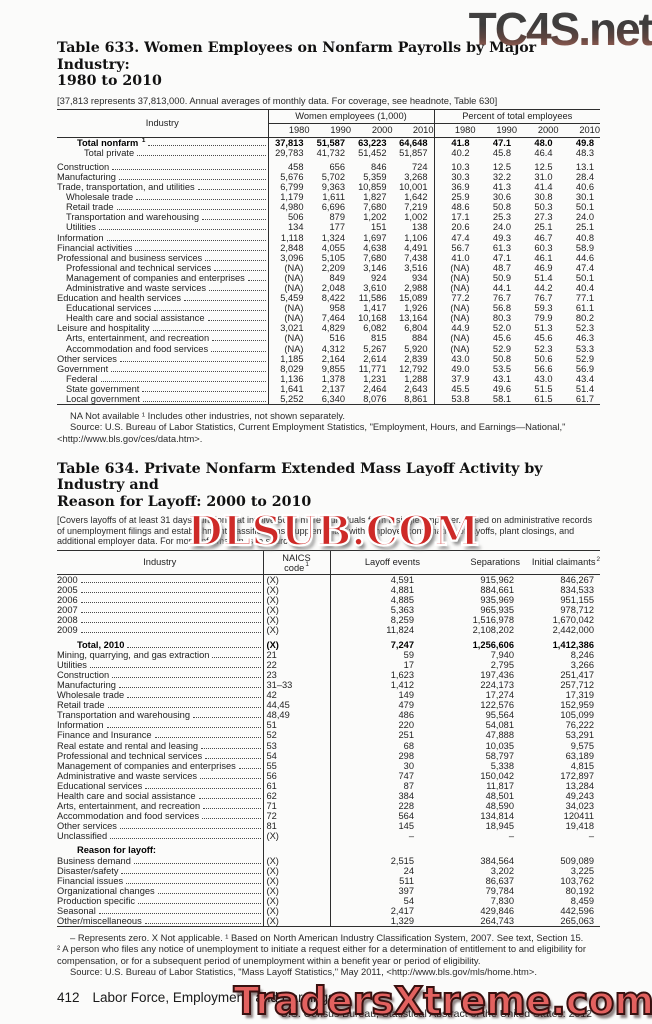 This screenshot has width=652, height=1024. What do you see at coordinates (573, 620) in the screenshot?
I see `value-cell: 1,670,042` at bounding box center [573, 620].